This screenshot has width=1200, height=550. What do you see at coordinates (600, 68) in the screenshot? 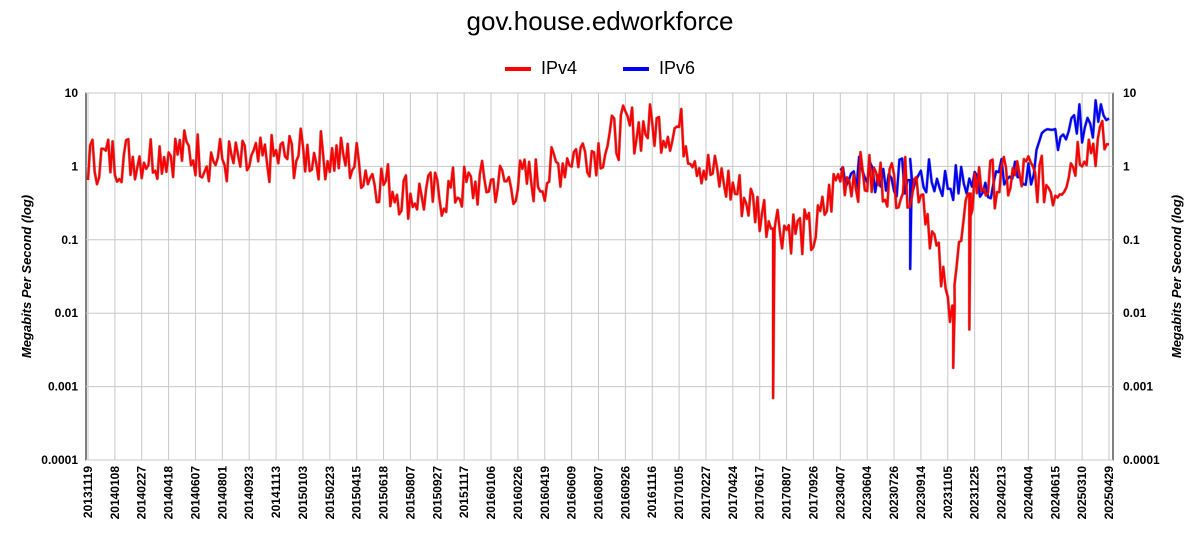
I see `legend: IPv4 IPv6` at bounding box center [600, 68].